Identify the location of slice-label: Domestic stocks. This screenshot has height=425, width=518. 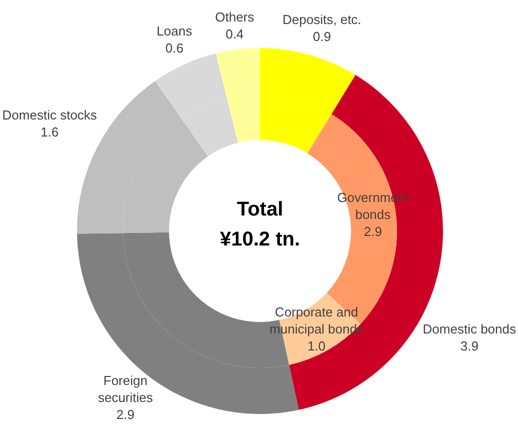
(50, 114).